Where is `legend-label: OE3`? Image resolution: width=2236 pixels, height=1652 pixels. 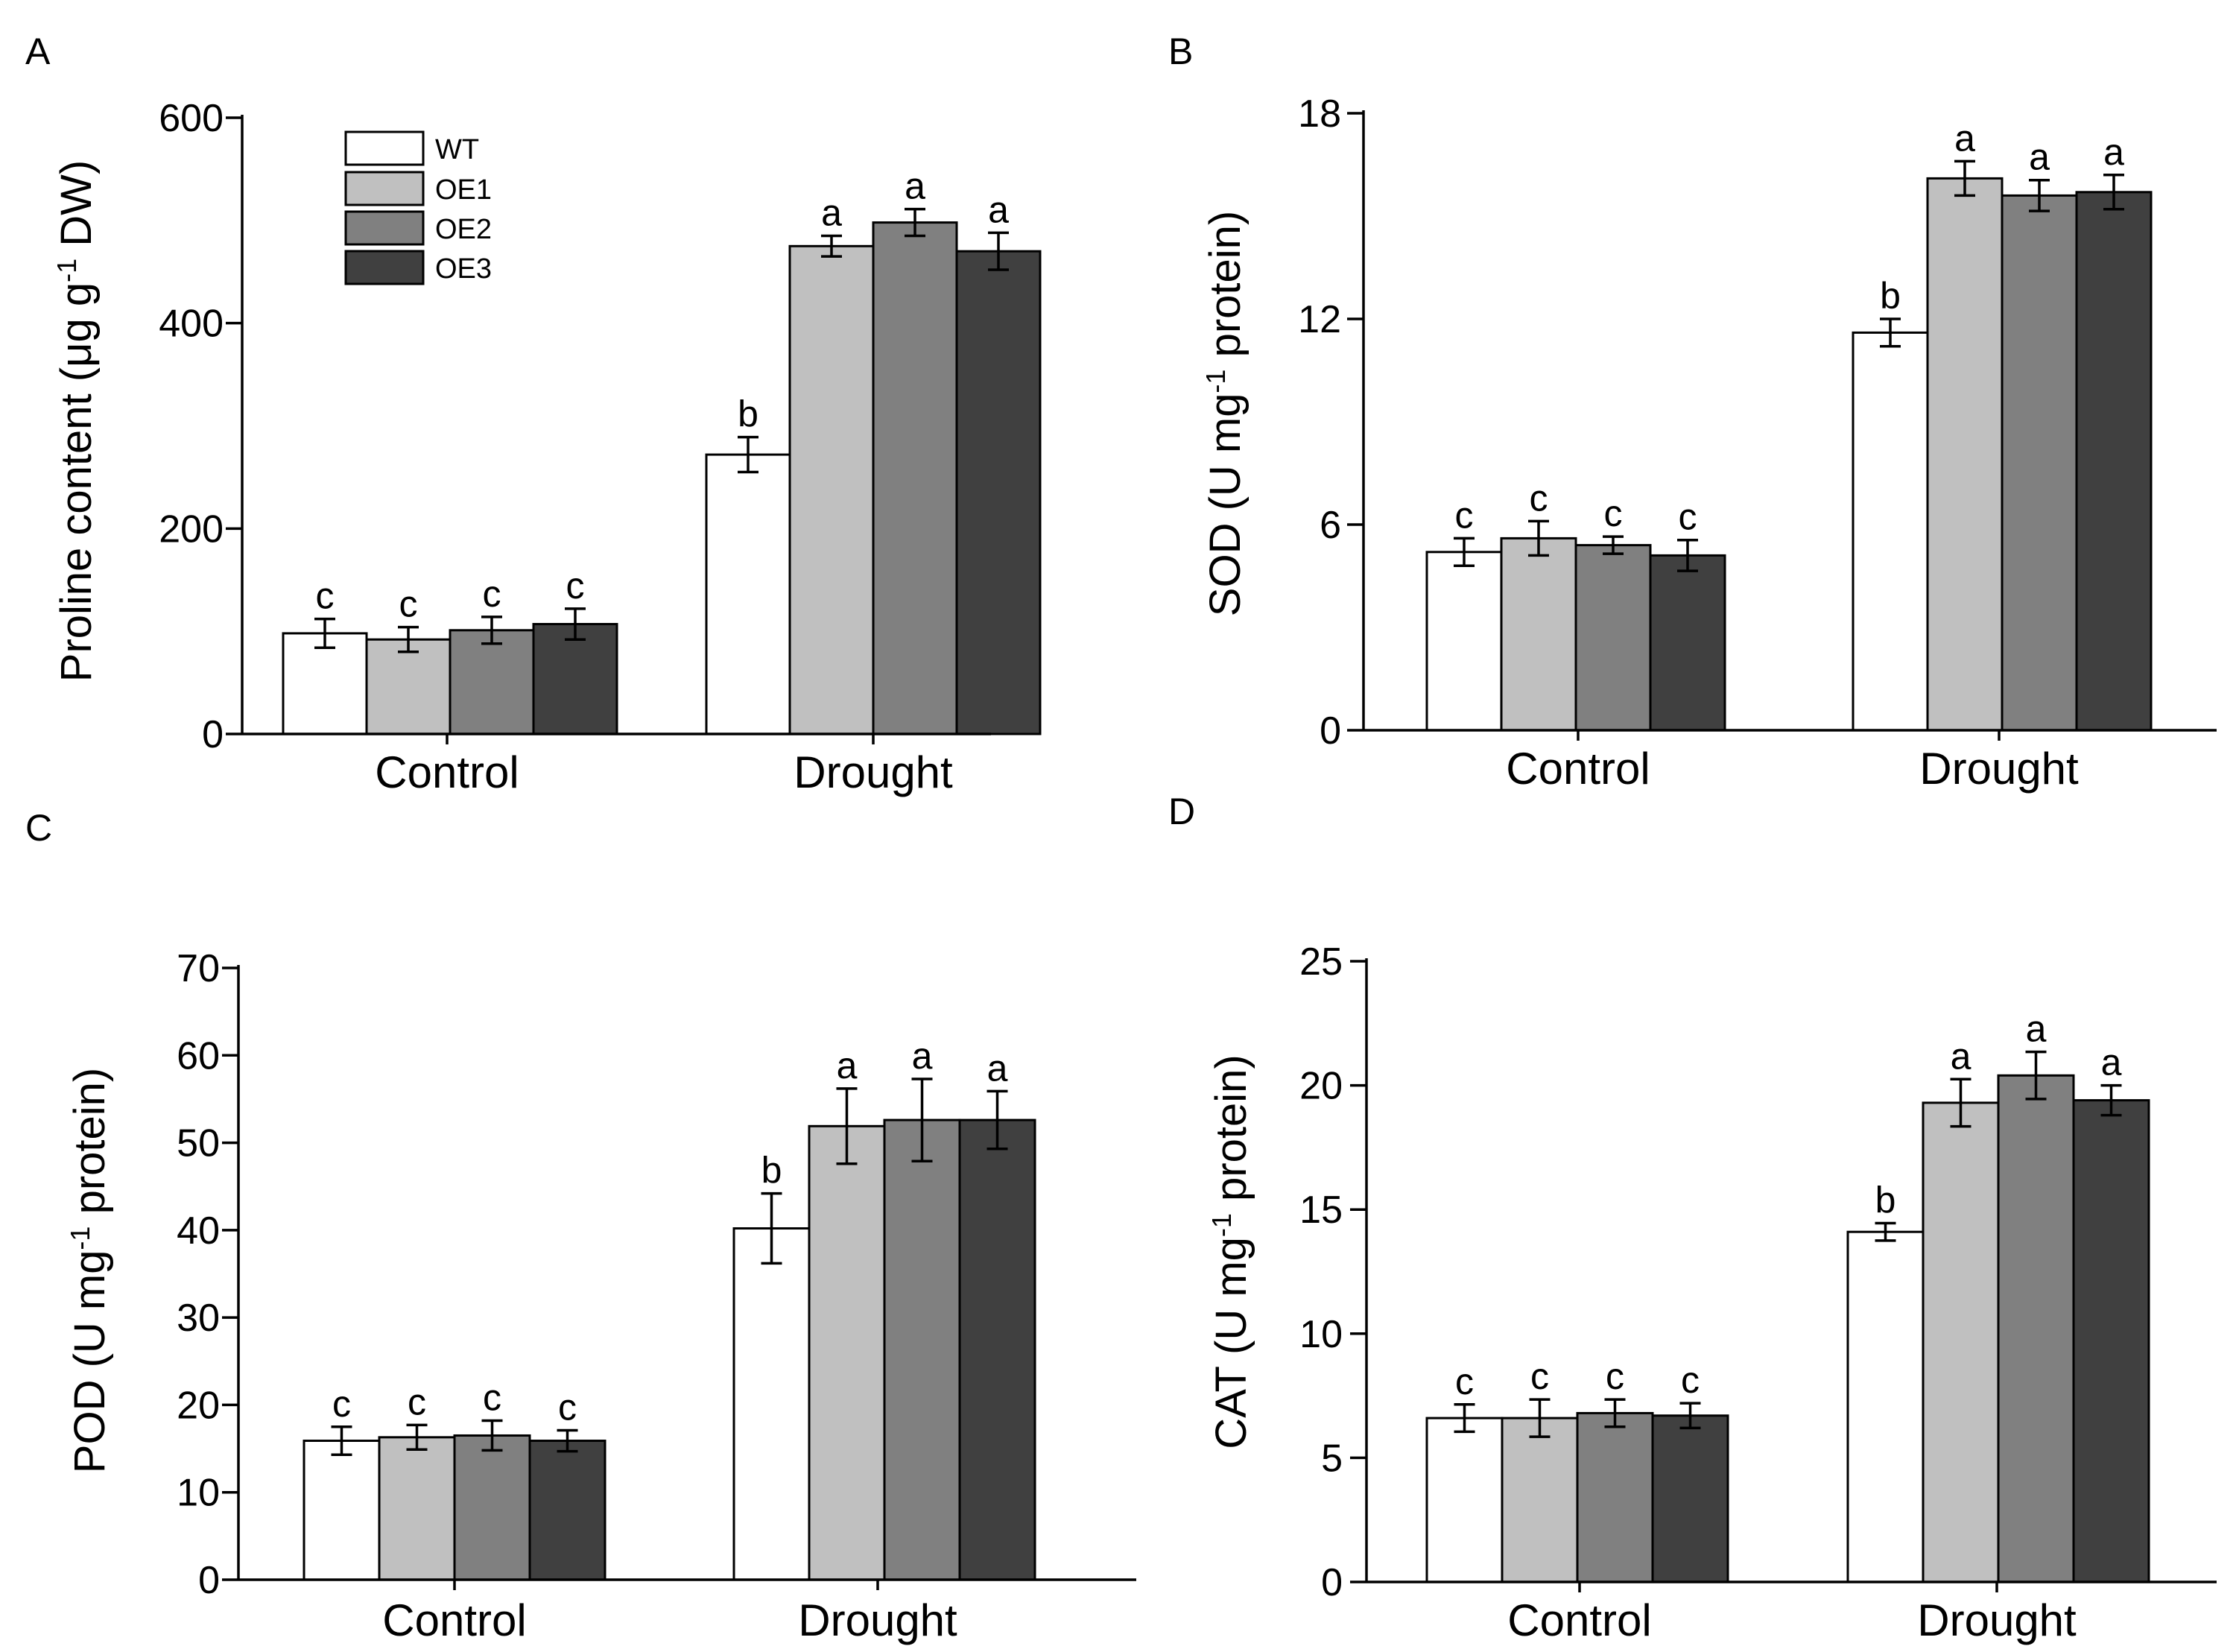
legend-label: OE3 is located at coordinates (463, 269).